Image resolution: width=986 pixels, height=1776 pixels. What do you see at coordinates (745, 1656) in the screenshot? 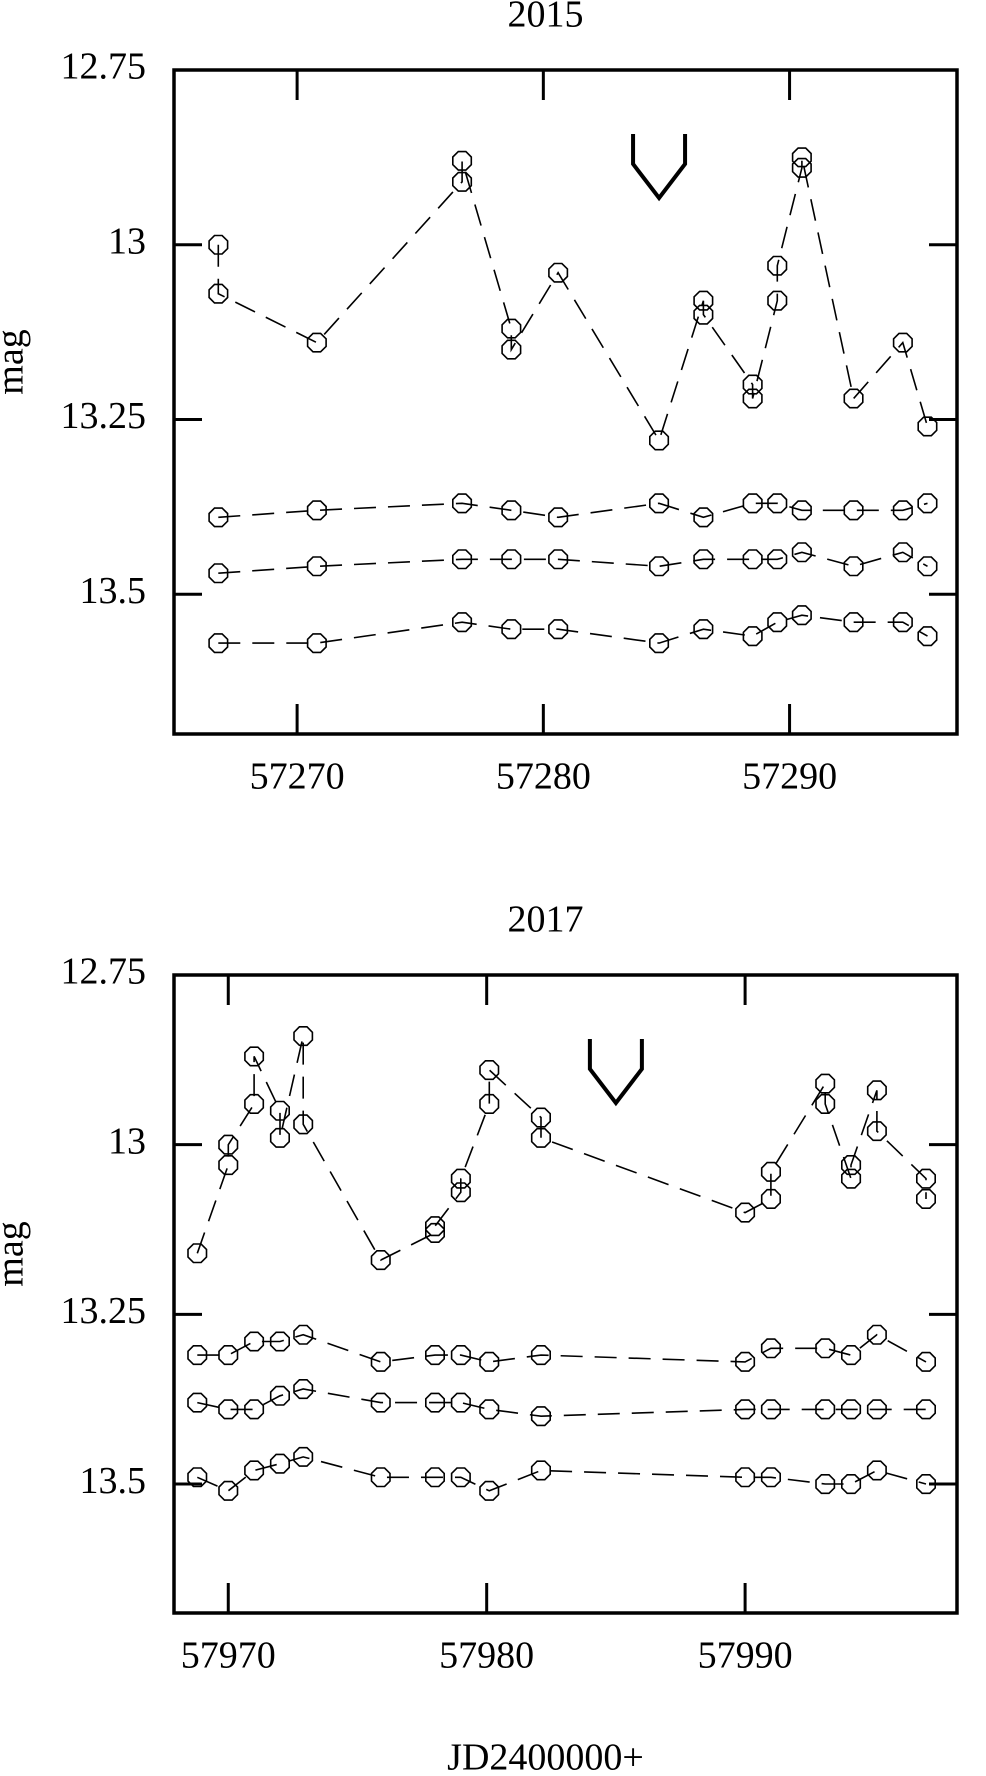
I see `x-tick-label: 57990` at bounding box center [745, 1656].